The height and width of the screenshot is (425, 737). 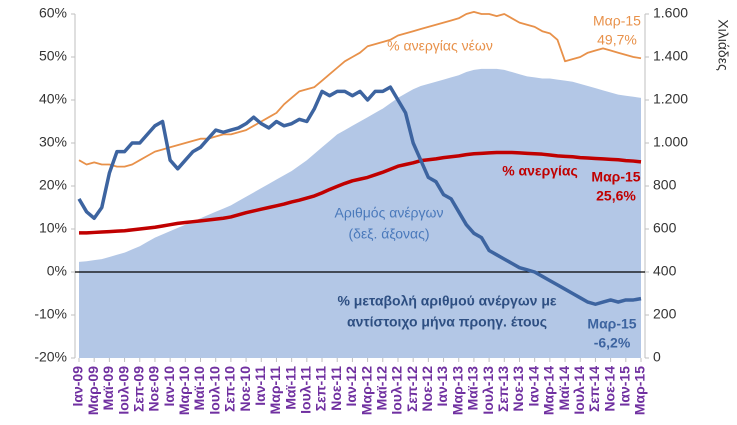 What do you see at coordinates (473, 388) in the screenshot?
I see `x-tick-label: Μαϊ-13` at bounding box center [473, 388].